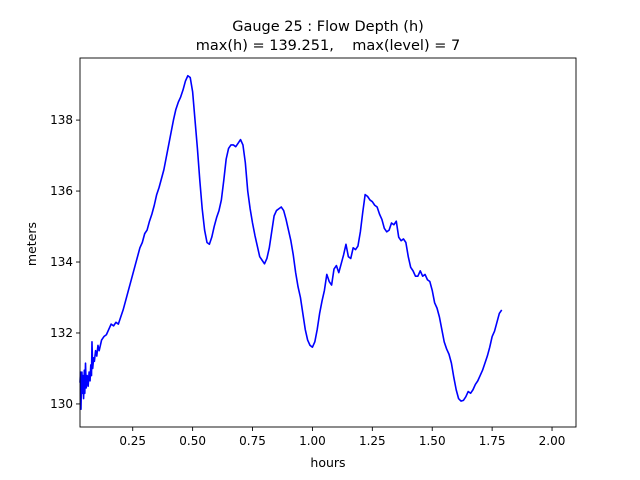  Describe the element at coordinates (252, 441) in the screenshot. I see `x-tick-label: 0.75` at that location.